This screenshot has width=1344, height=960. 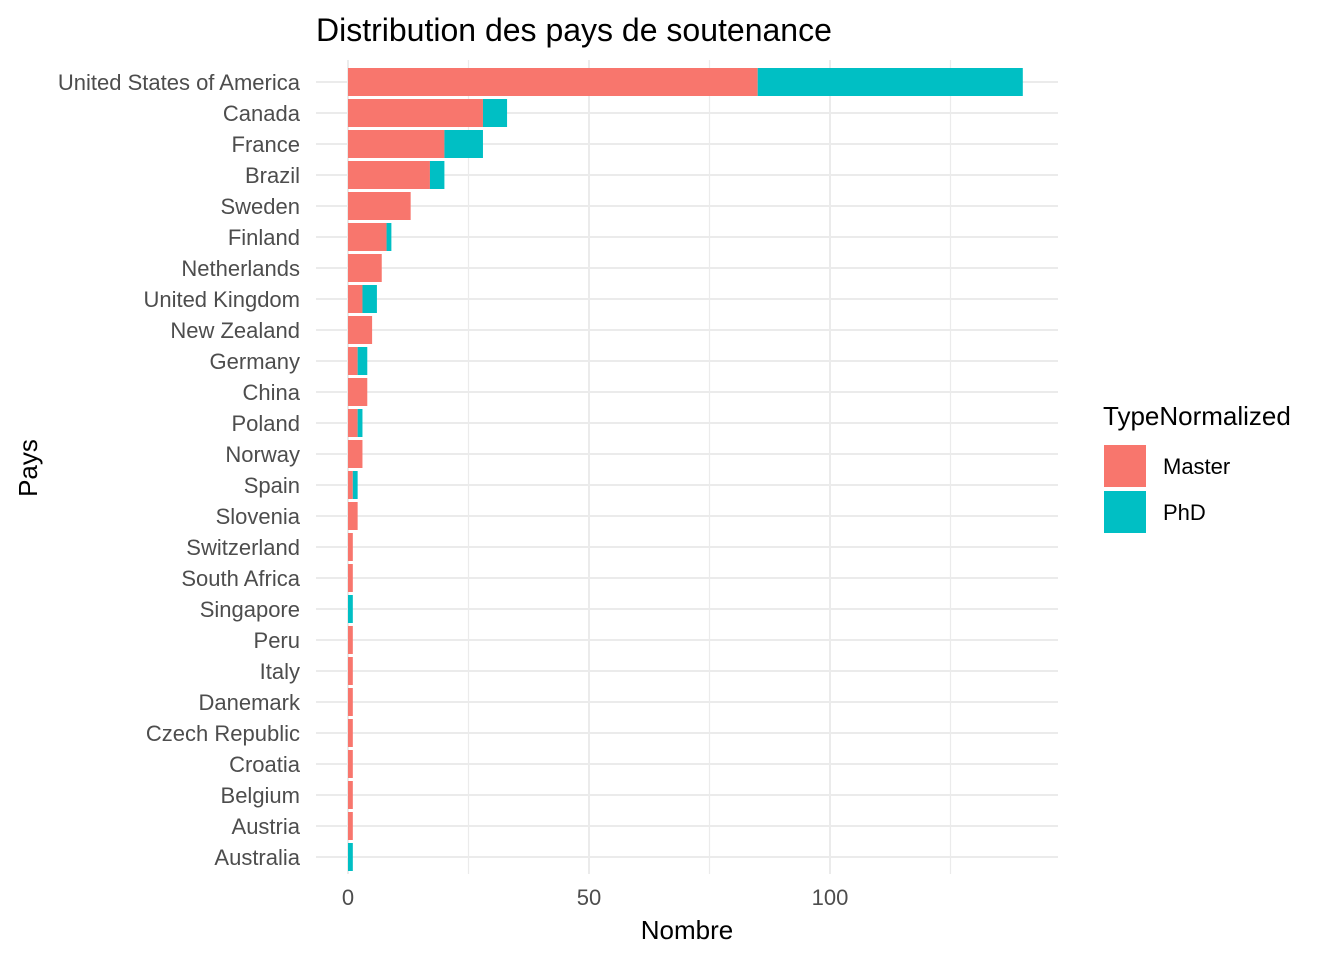 I want to click on bar-master-china, so click(x=358, y=392).